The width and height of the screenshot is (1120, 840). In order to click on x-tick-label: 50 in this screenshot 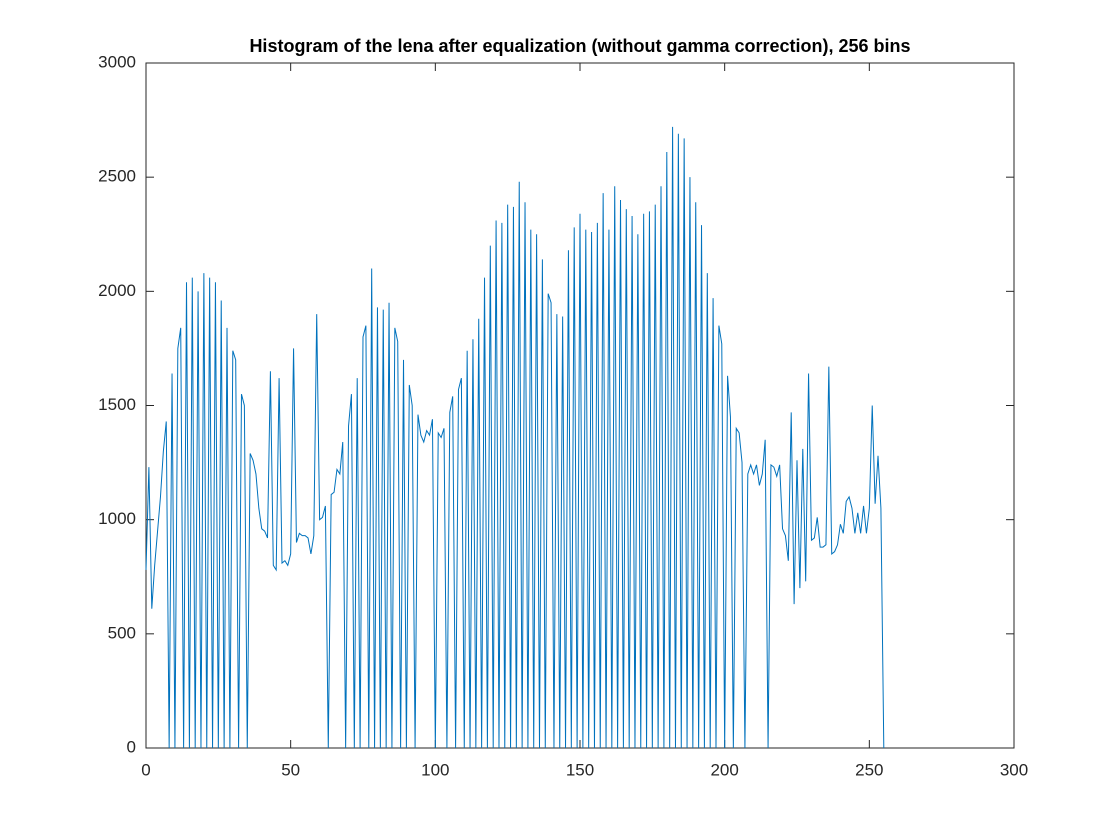, I will do `click(290, 769)`.